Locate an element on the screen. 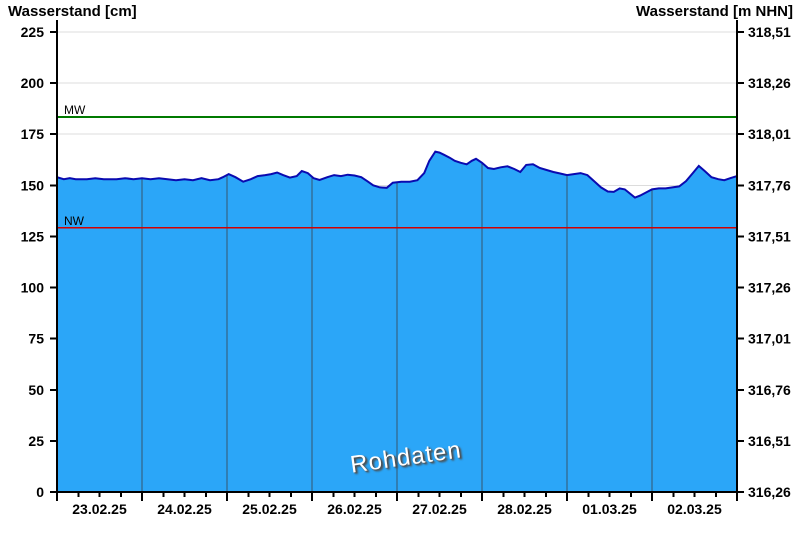 The image size is (800, 550). svg-text: 75 is located at coordinates (36, 339).